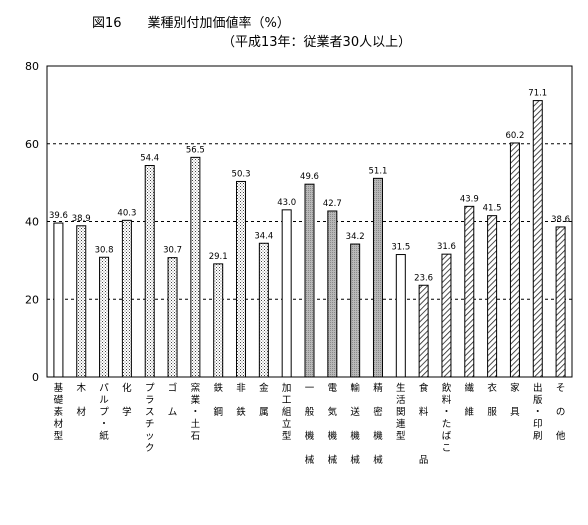 The height and width of the screenshot is (525, 588). Describe the element at coordinates (310, 424) in the screenshot. I see `category-label: 一 般 機 械` at that location.